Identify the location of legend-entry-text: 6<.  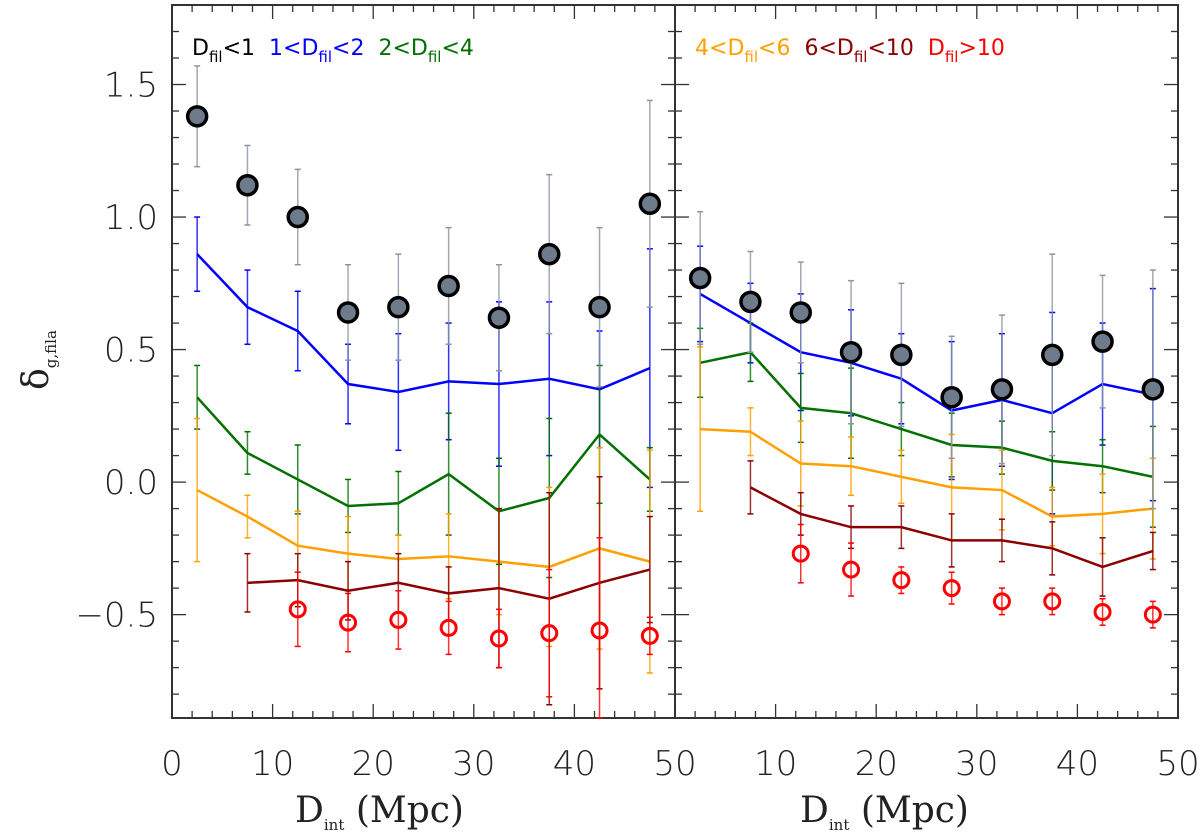
(820, 48).